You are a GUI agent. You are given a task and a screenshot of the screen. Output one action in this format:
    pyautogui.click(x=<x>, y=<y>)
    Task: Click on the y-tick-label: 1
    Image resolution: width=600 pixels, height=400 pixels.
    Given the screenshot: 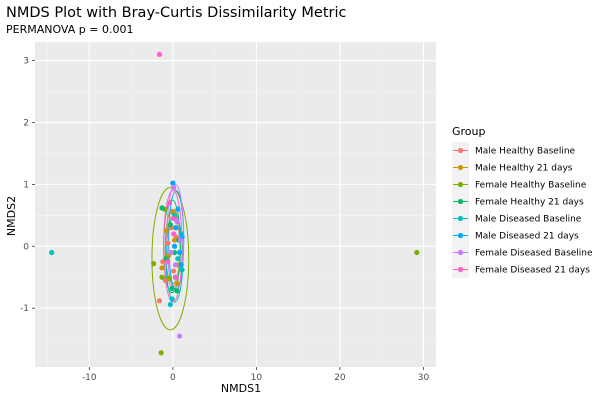 What is the action you would take?
    pyautogui.click(x=26, y=185)
    